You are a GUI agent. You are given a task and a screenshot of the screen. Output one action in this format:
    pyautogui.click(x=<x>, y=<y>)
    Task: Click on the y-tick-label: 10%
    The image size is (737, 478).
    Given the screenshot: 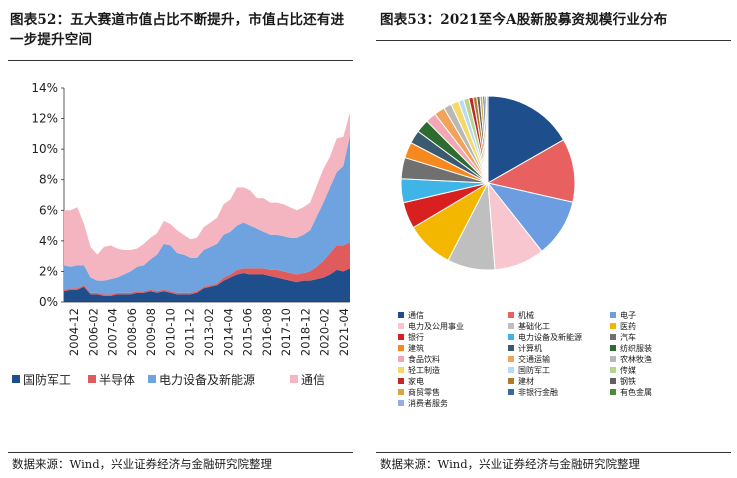 What is the action you would take?
    pyautogui.click(x=44, y=149)
    